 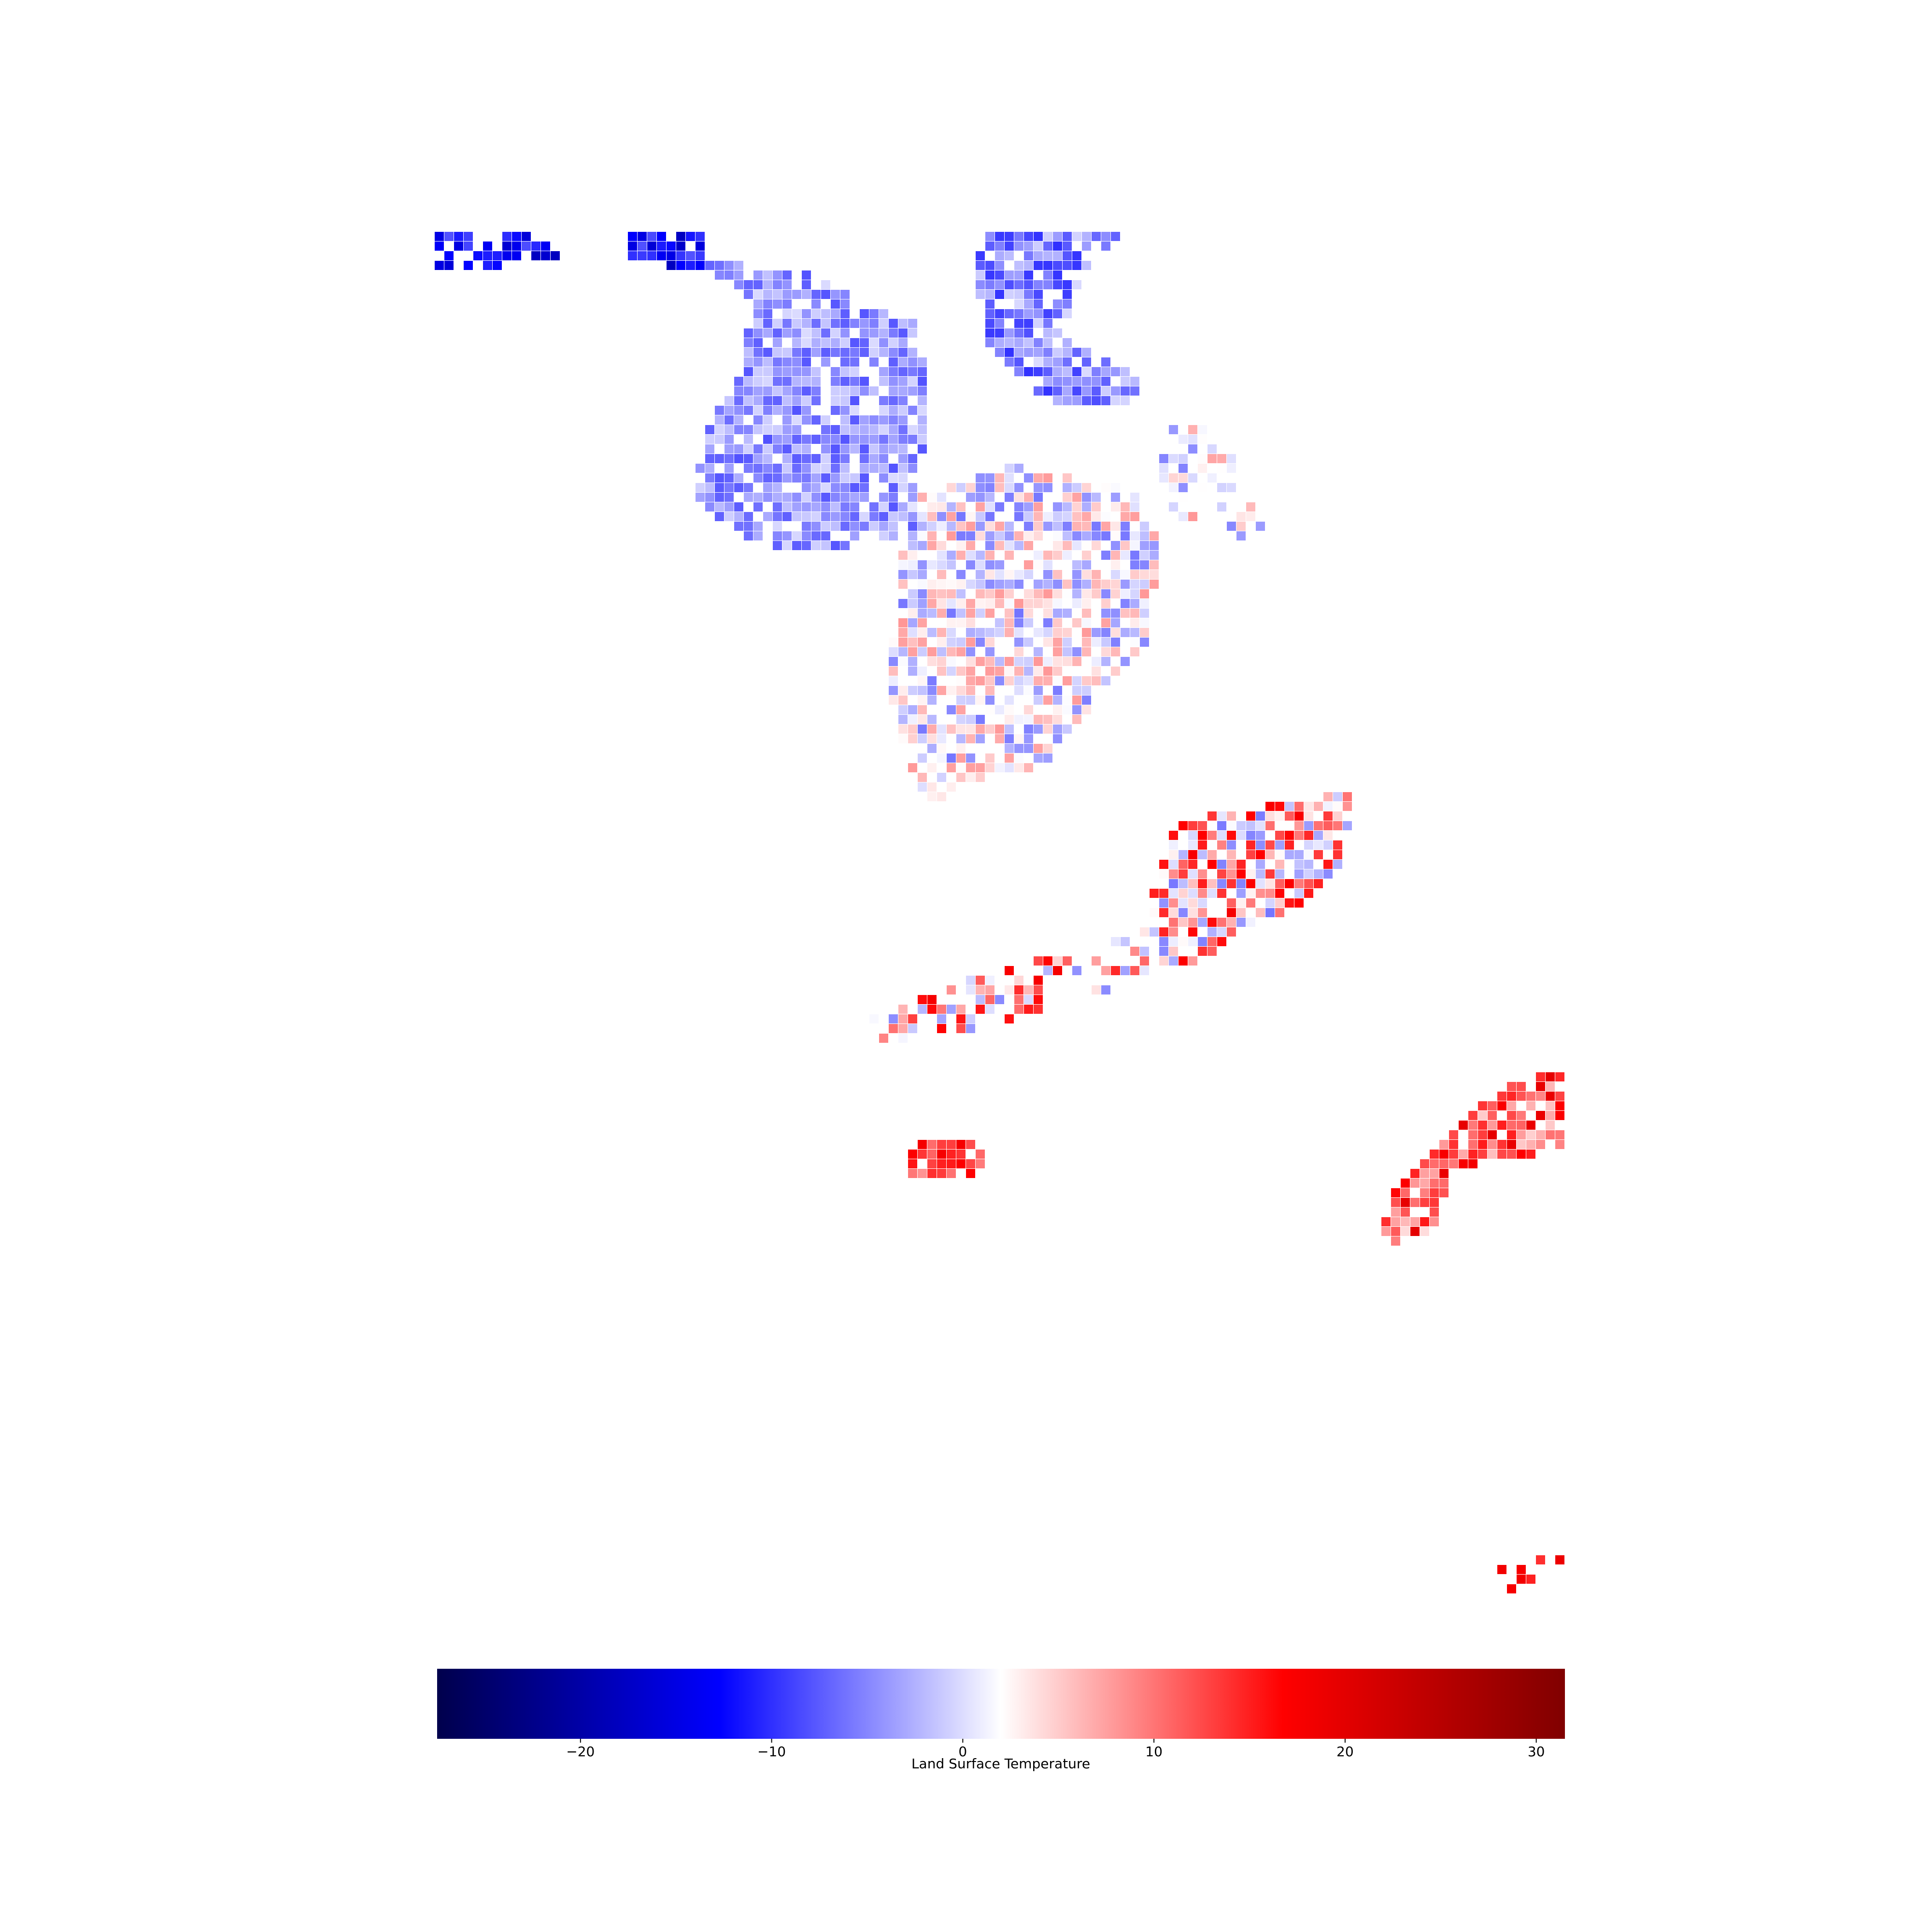 What do you see at coordinates (771, 1752) in the screenshot?
I see `colorbar-tick-label: −10` at bounding box center [771, 1752].